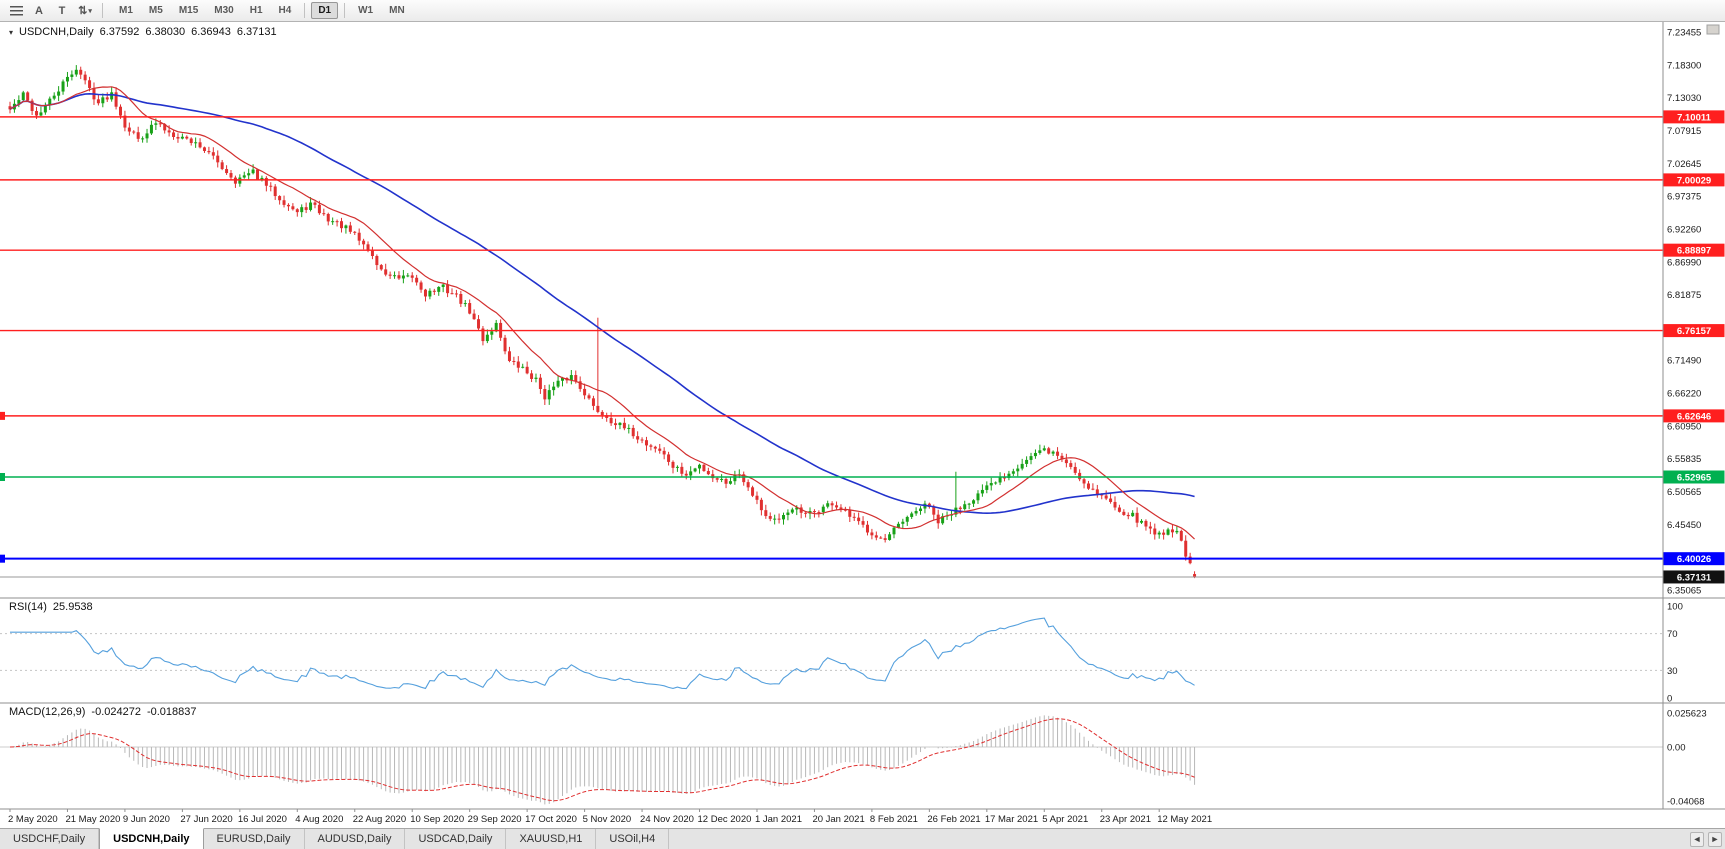  I want to click on text-tool-button: T, so click(62, 11).